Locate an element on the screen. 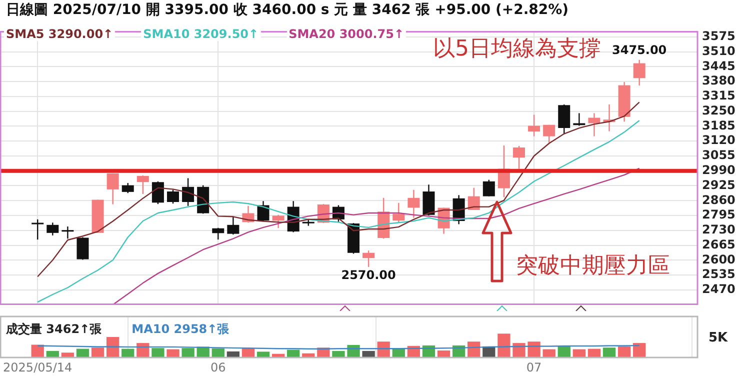 This screenshot has width=740, height=381. y-tick-label: 2535 is located at coordinates (719, 274).